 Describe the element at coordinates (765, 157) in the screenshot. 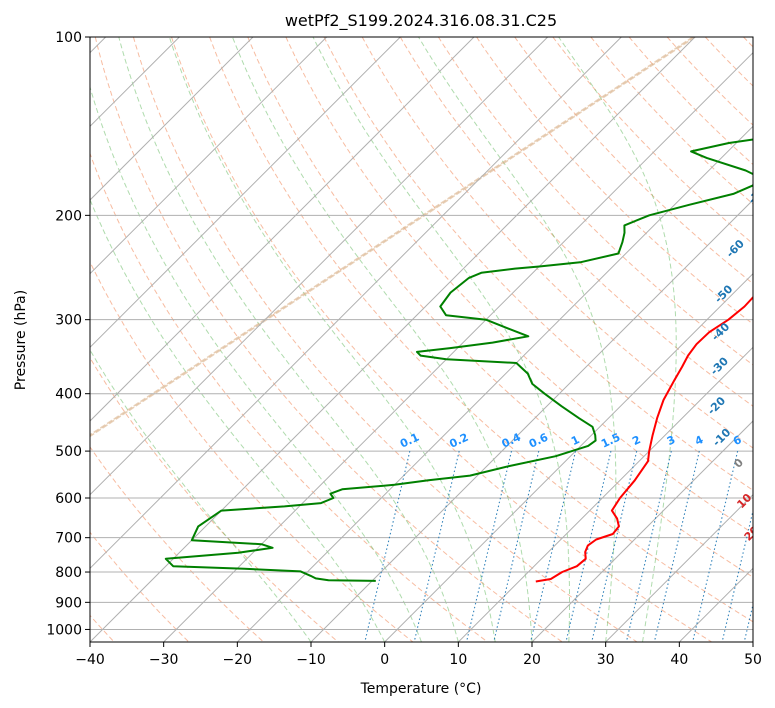

I see `saturation-line-label: -80` at that location.